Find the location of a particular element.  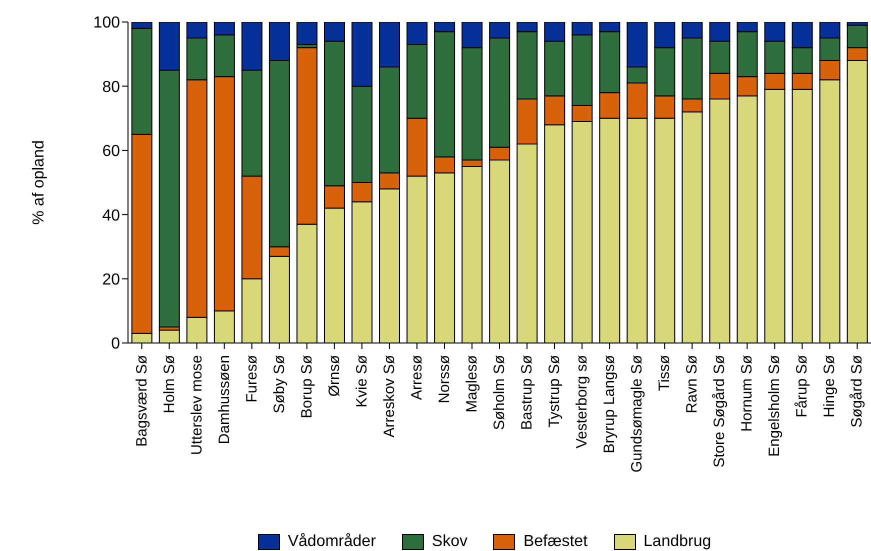

x-tick-label: Søholm Sø is located at coordinates (499, 392).